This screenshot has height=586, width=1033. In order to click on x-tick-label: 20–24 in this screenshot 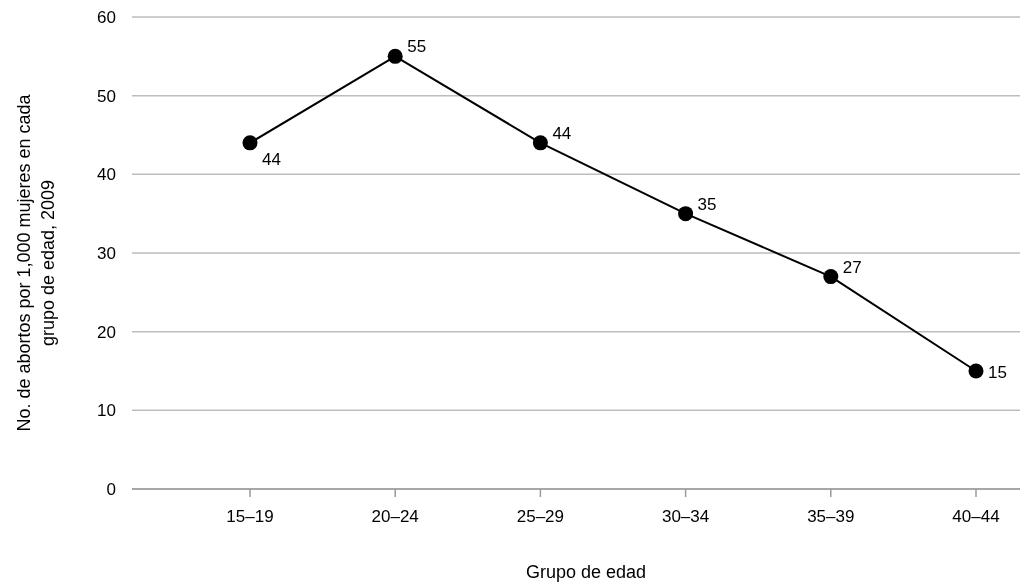, I will do `click(395, 516)`.